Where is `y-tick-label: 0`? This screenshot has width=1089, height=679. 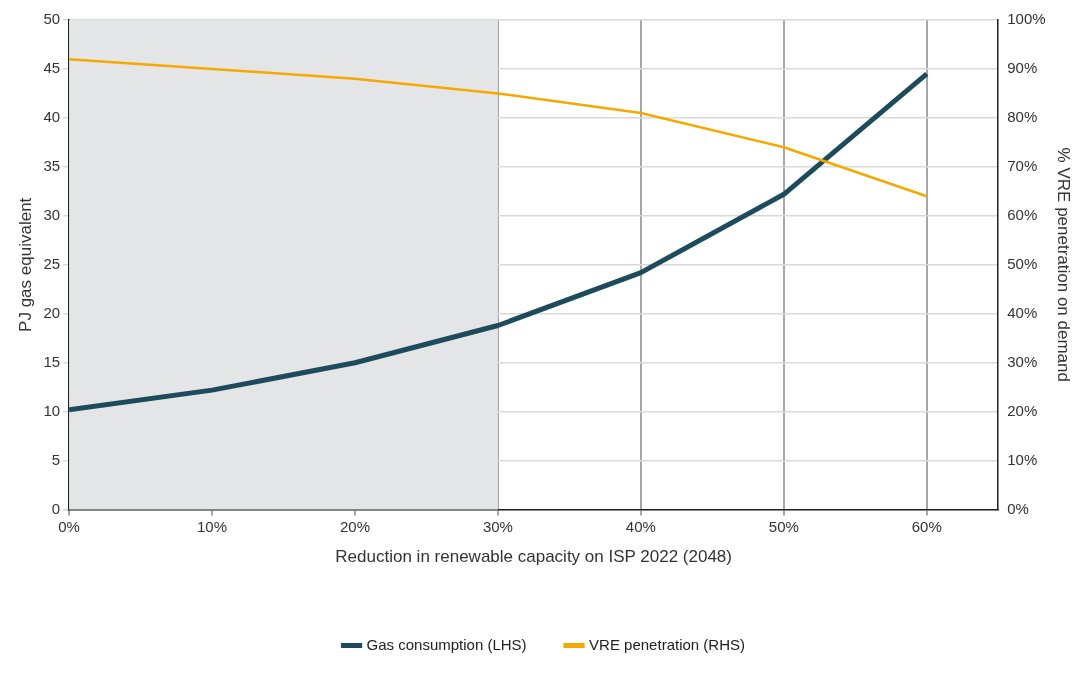 y-tick-label: 0 is located at coordinates (56, 508).